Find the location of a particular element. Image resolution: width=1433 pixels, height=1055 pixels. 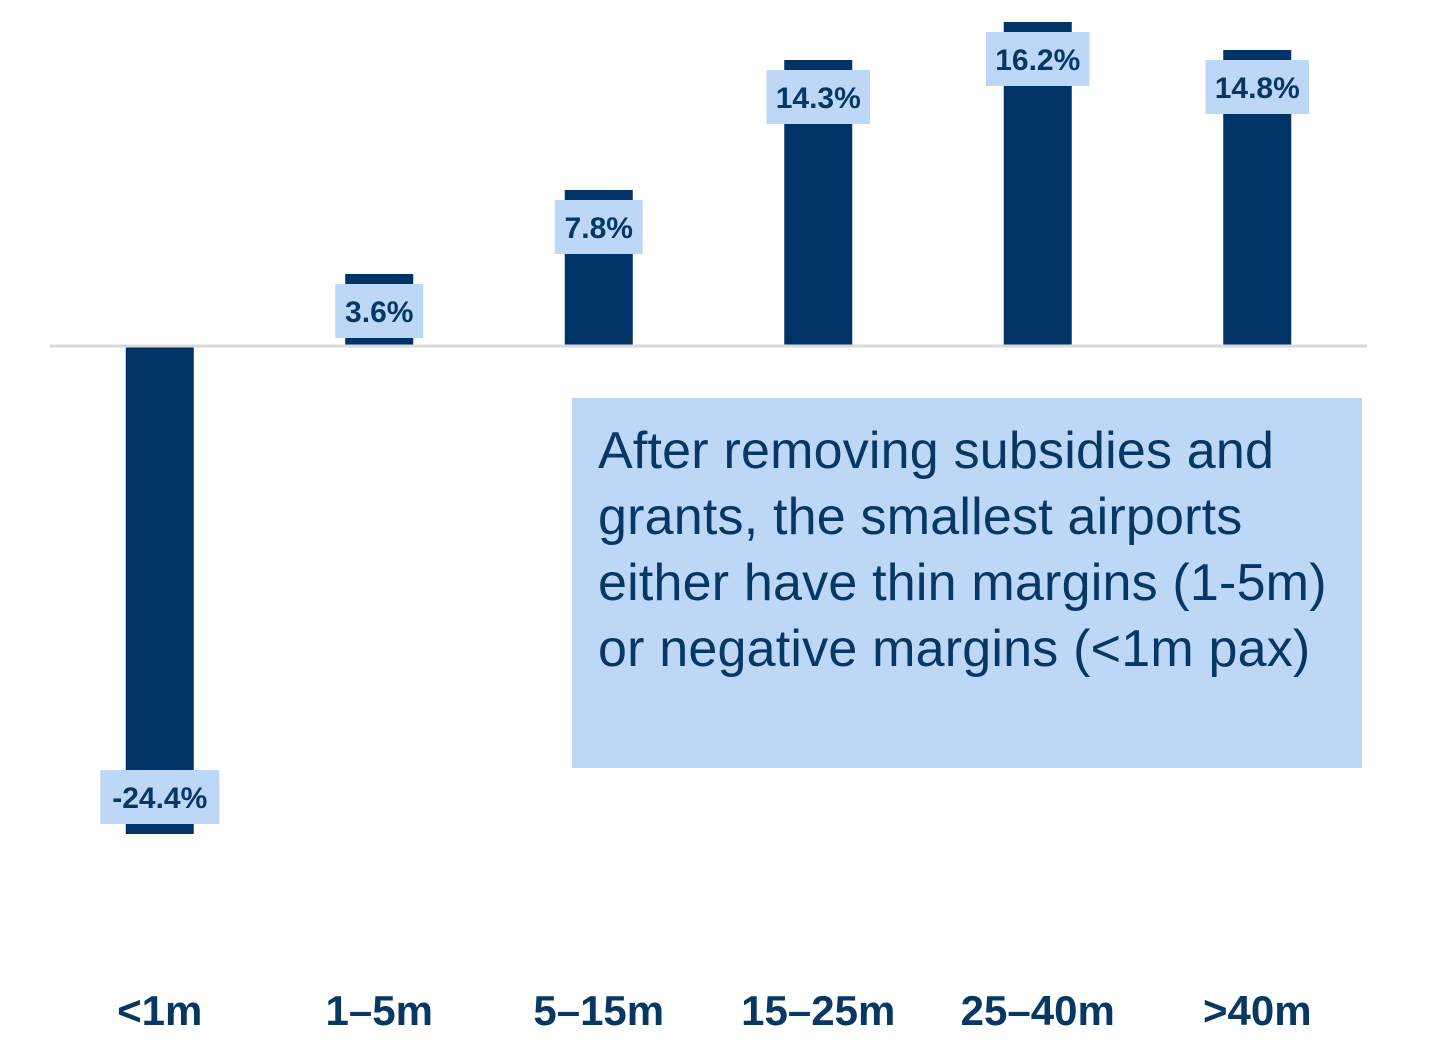

value-label-text: 3.6% is located at coordinates (379, 312).